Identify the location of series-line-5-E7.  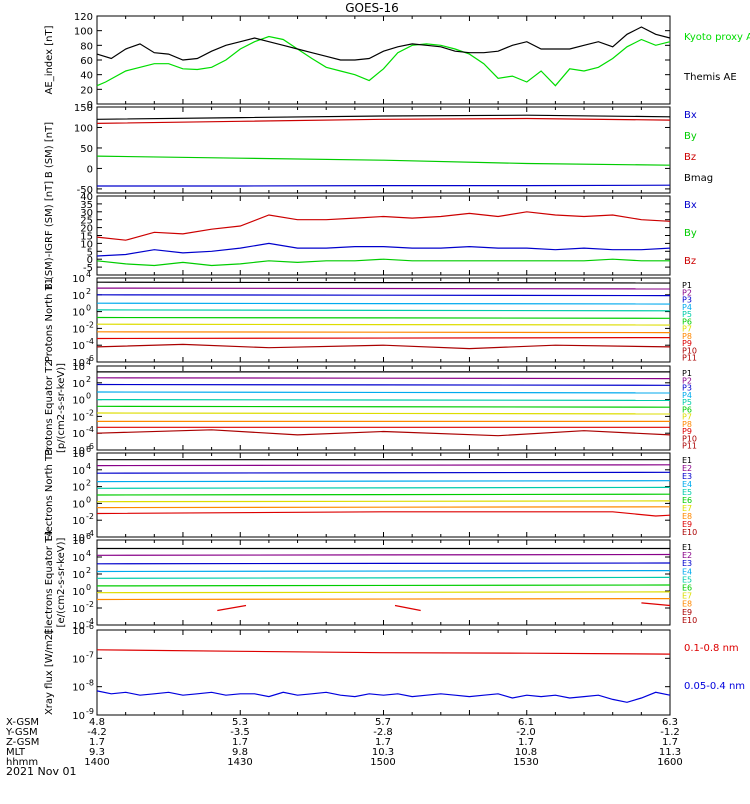
(383, 501).